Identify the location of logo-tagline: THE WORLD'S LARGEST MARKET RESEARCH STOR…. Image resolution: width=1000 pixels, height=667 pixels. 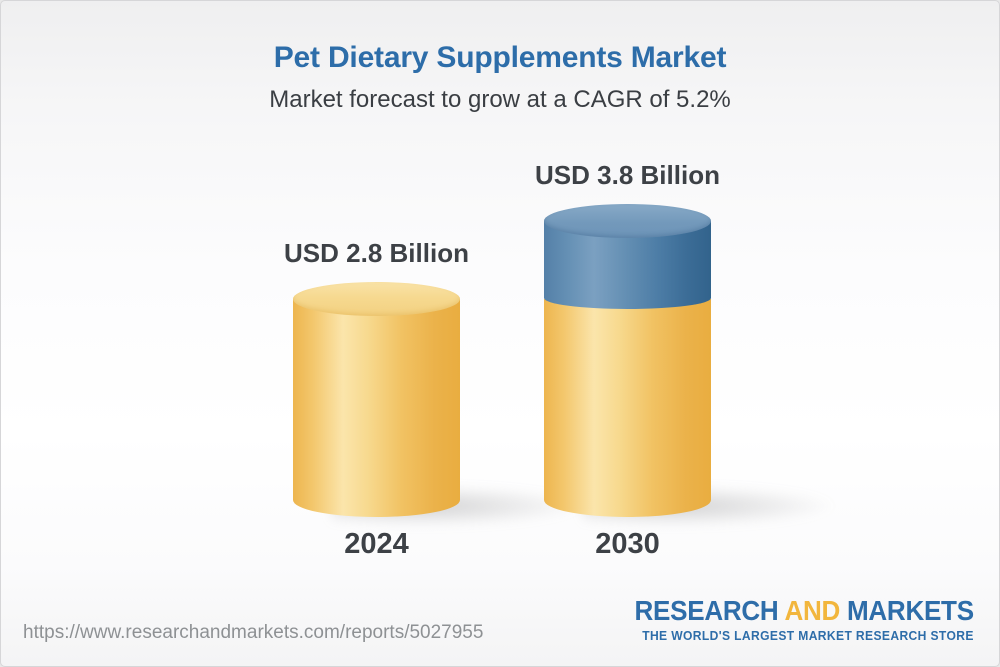
(808, 635).